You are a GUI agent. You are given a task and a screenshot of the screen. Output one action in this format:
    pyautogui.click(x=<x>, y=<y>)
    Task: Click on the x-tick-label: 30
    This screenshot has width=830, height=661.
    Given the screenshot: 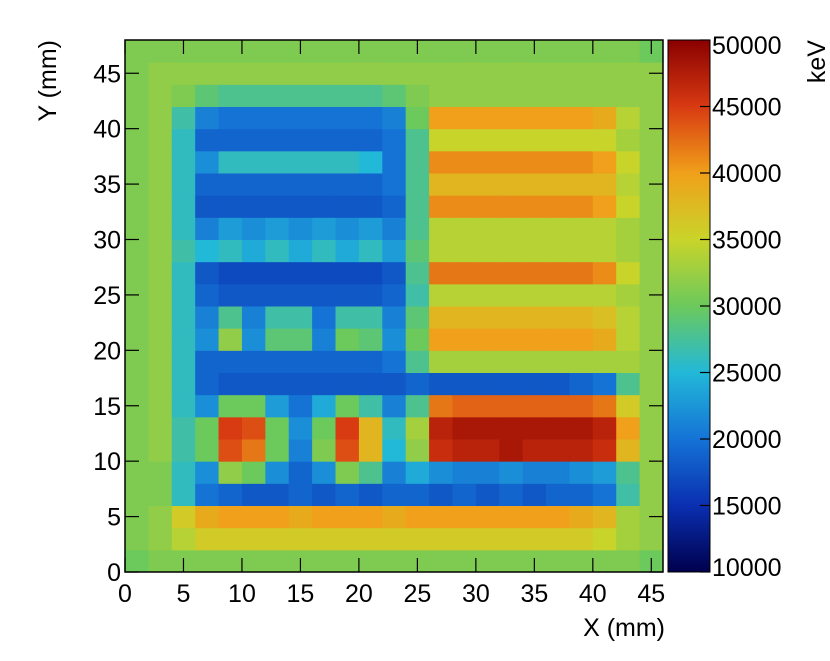 What is the action you would take?
    pyautogui.click(x=476, y=594)
    